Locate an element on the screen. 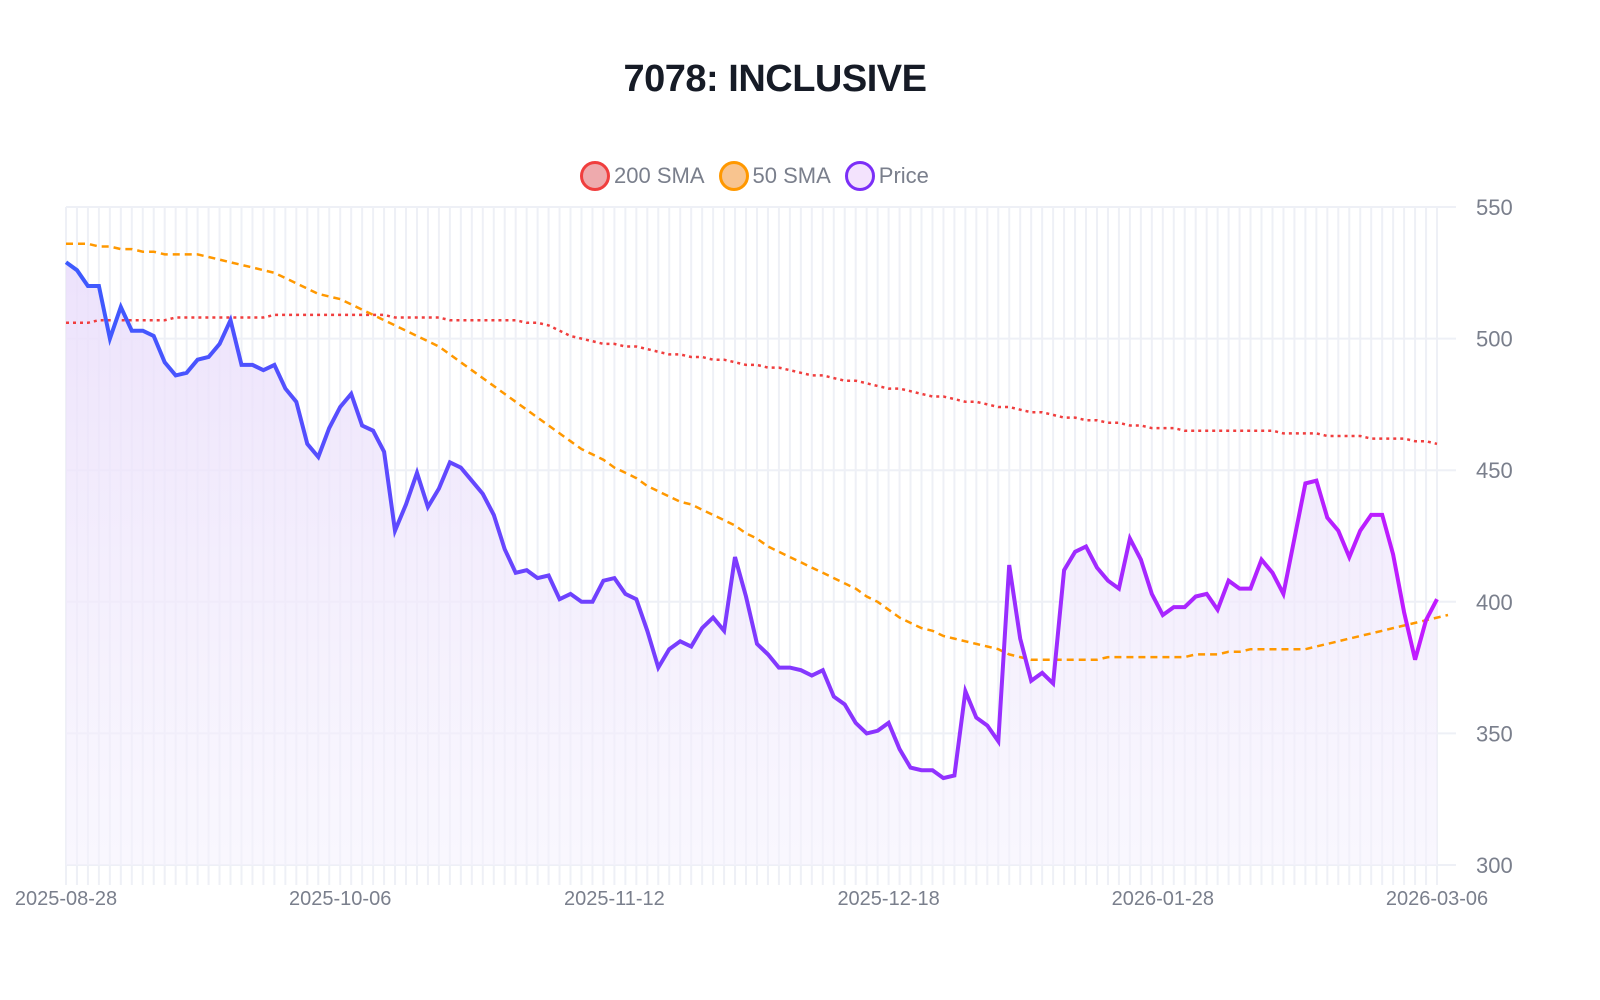  y-tick-label: 400 is located at coordinates (1494, 602).